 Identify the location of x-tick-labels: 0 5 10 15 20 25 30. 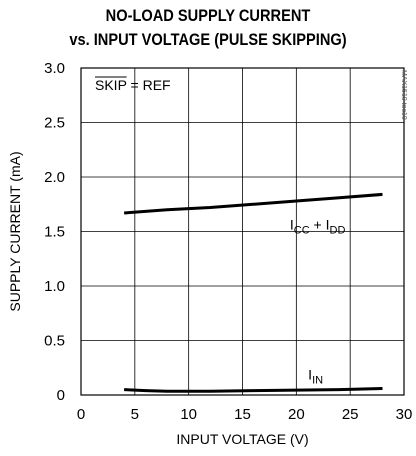
(245, 414).